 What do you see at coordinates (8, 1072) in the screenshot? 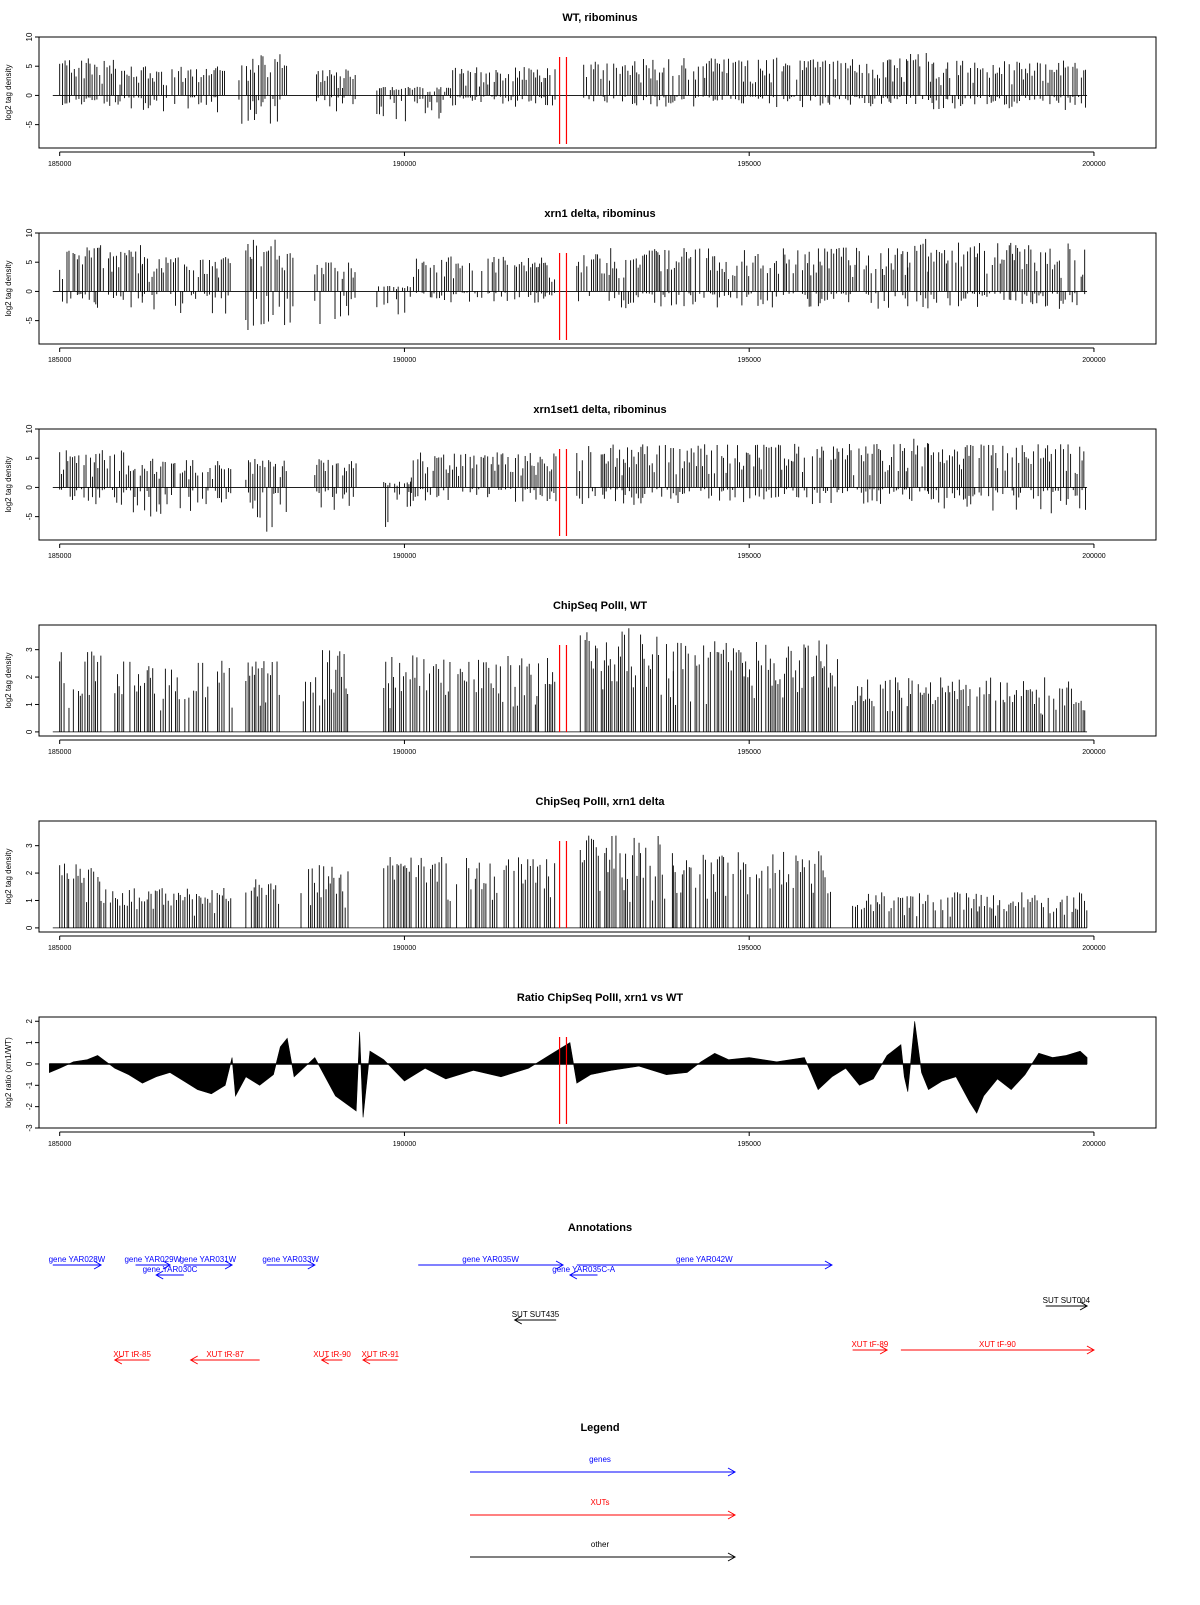
I see `y-axis-label: log2 ratio (xrn1/WT)` at bounding box center [8, 1072].